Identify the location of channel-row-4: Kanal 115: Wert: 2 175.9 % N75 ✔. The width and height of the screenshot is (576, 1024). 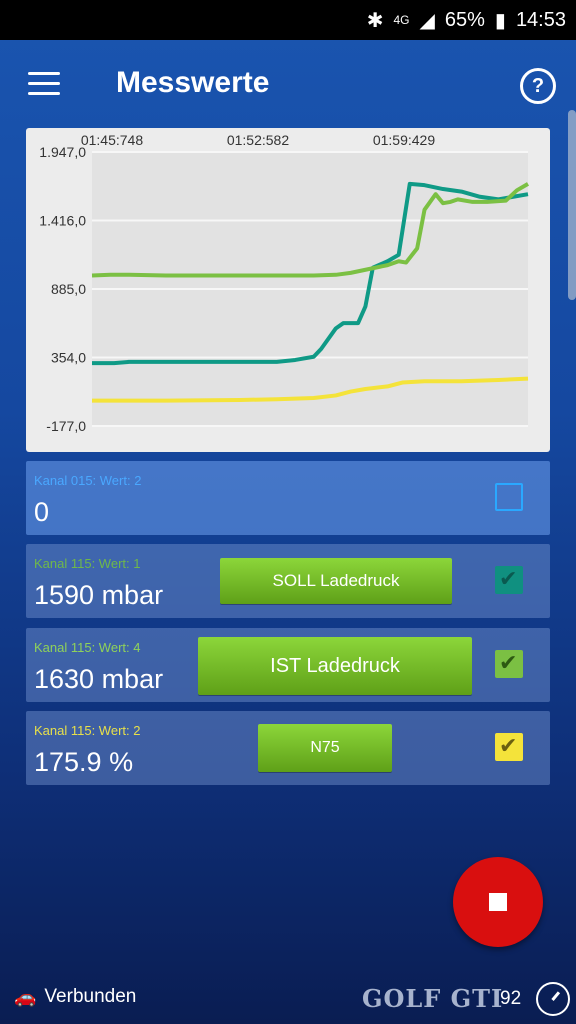
(288, 748).